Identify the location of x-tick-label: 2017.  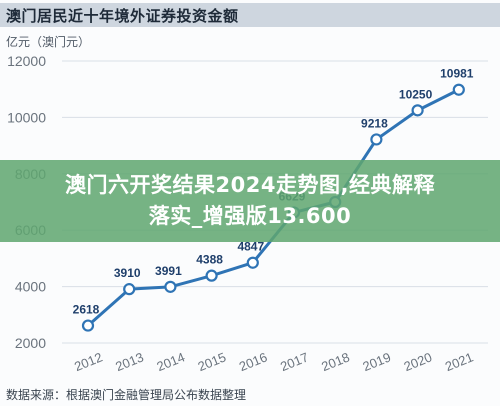
(294, 361).